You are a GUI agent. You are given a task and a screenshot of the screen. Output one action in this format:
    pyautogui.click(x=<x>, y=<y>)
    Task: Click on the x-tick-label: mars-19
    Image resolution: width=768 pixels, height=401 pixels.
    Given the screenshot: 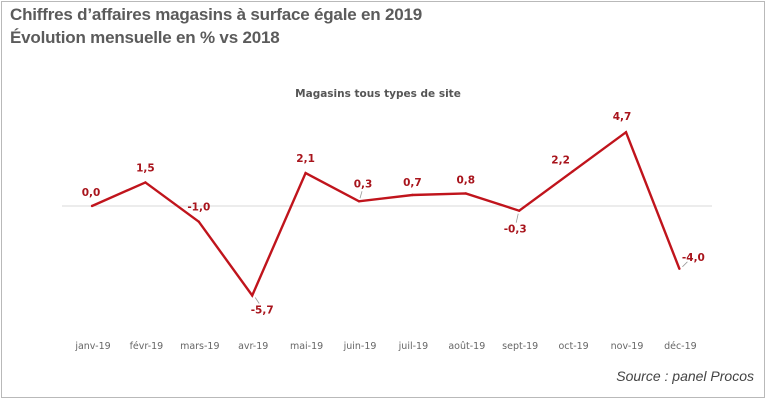 What is the action you would take?
    pyautogui.click(x=199, y=346)
    